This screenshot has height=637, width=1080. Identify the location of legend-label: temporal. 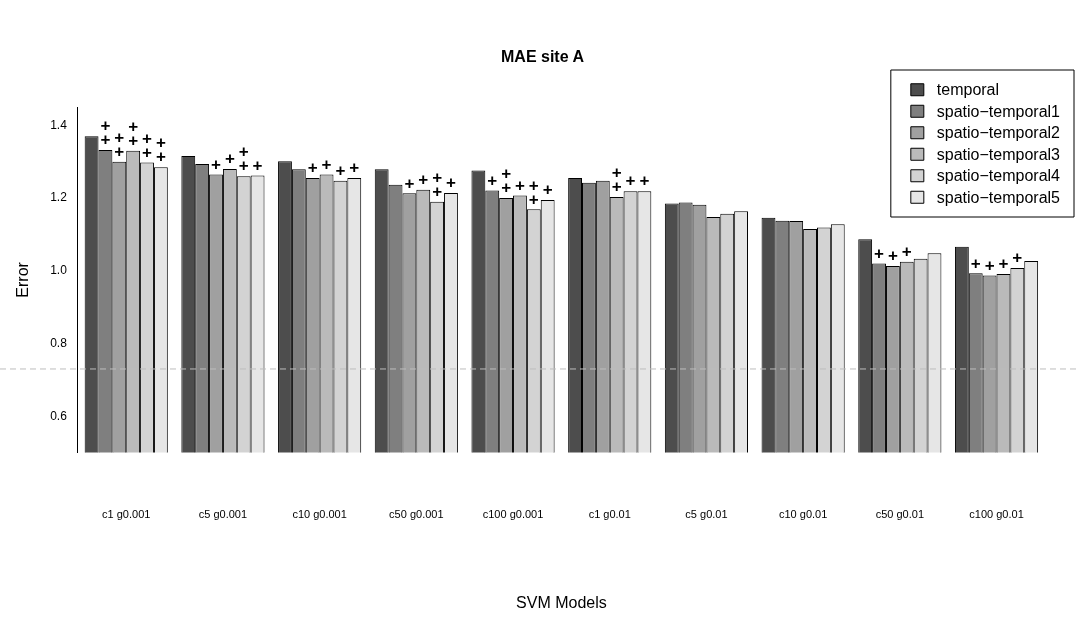
(968, 90).